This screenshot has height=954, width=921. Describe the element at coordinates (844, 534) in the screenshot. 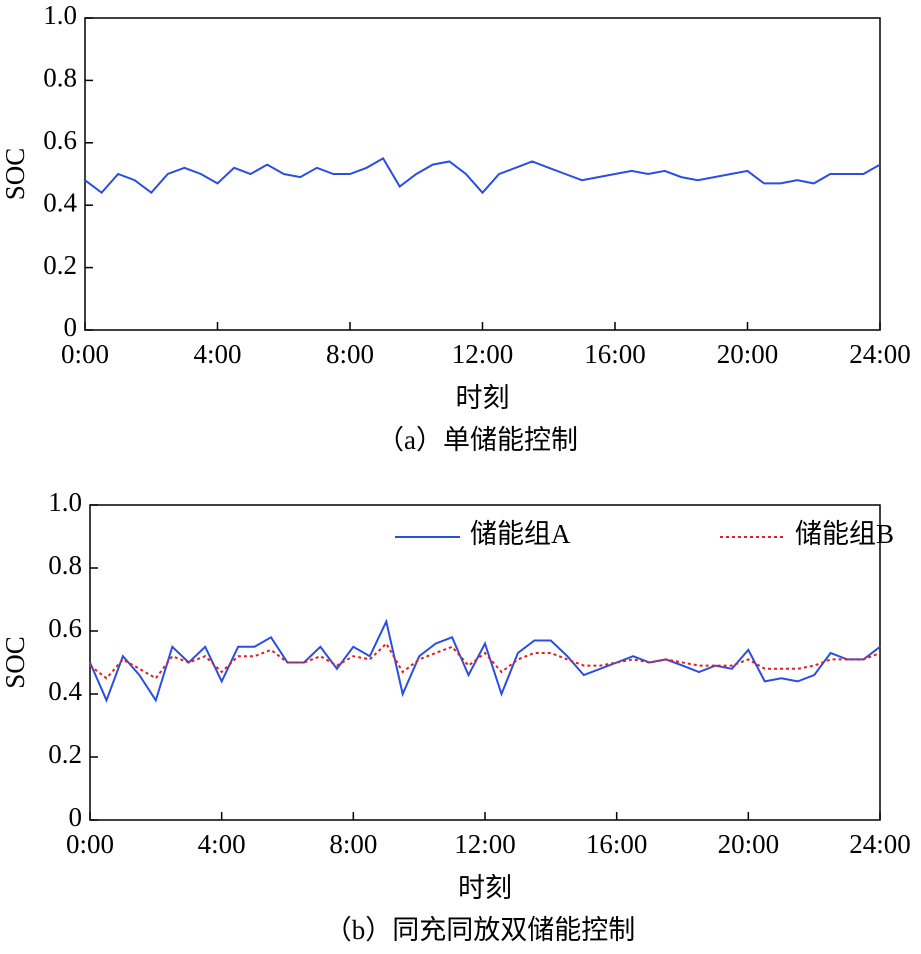

I see `legend-label: 储能组B` at that location.